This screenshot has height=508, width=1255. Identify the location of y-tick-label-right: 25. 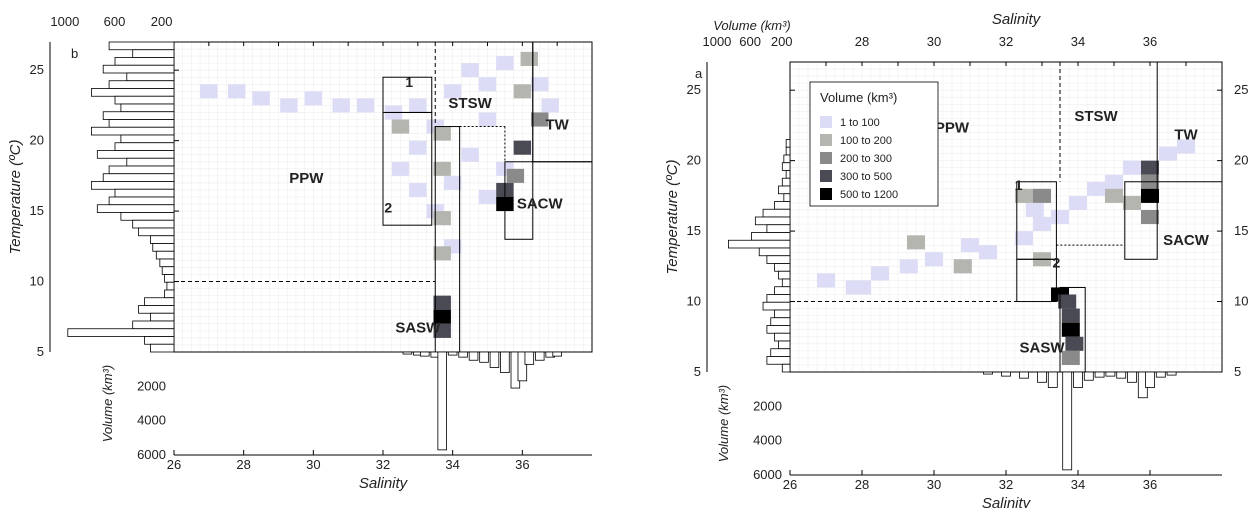
(1241, 89).